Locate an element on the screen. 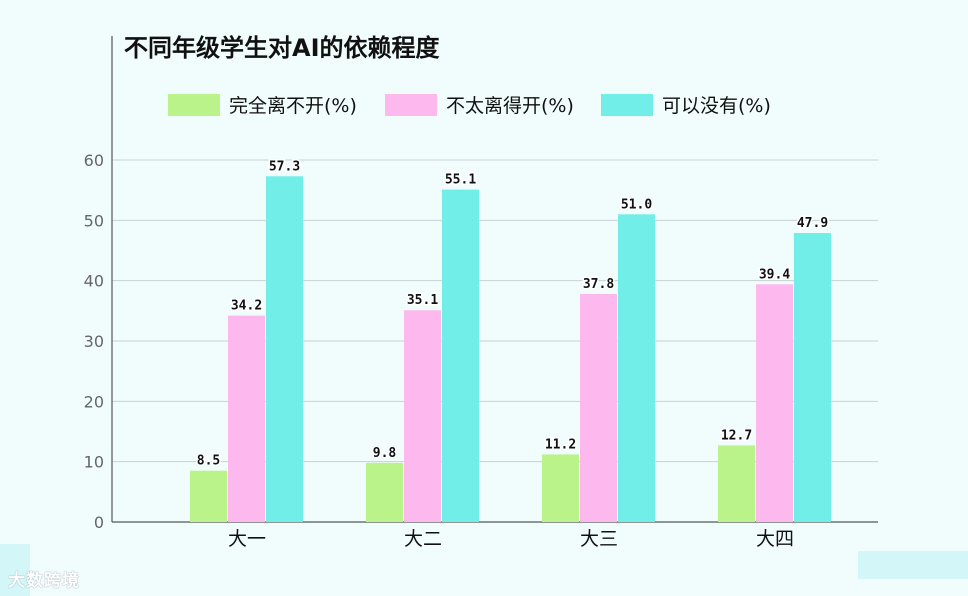  y-tick-label: 50 is located at coordinates (94, 220).